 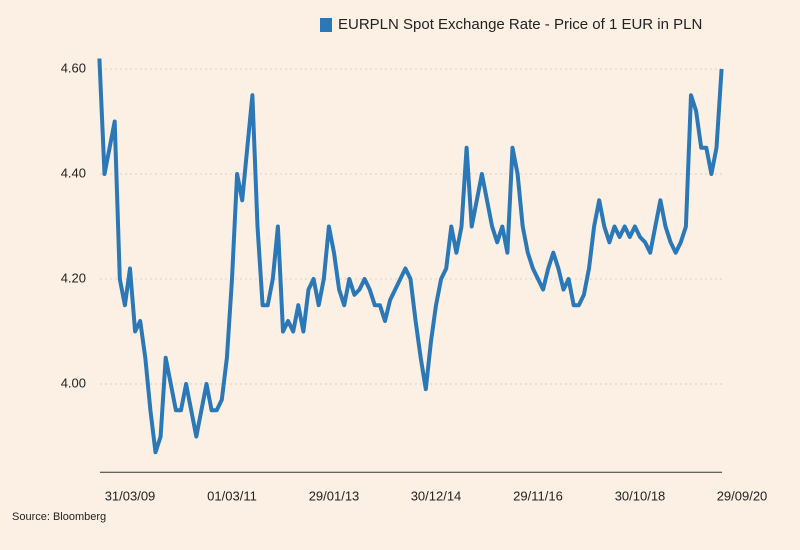 What do you see at coordinates (73, 382) in the screenshot?
I see `y-tick-label: 4.00` at bounding box center [73, 382].